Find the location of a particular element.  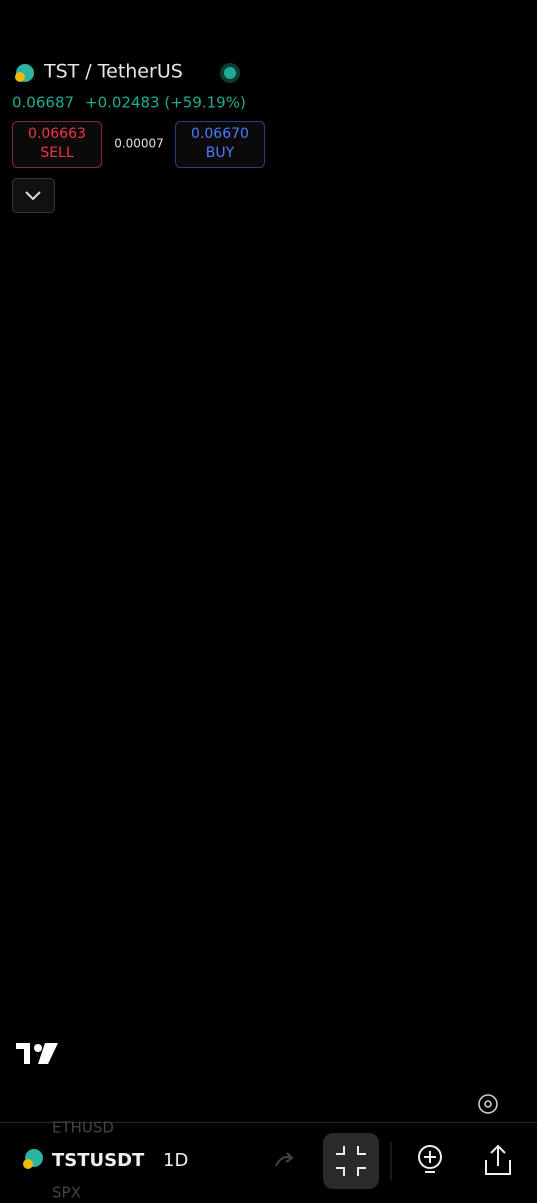

settings-icon is located at coordinates (488, 1104).